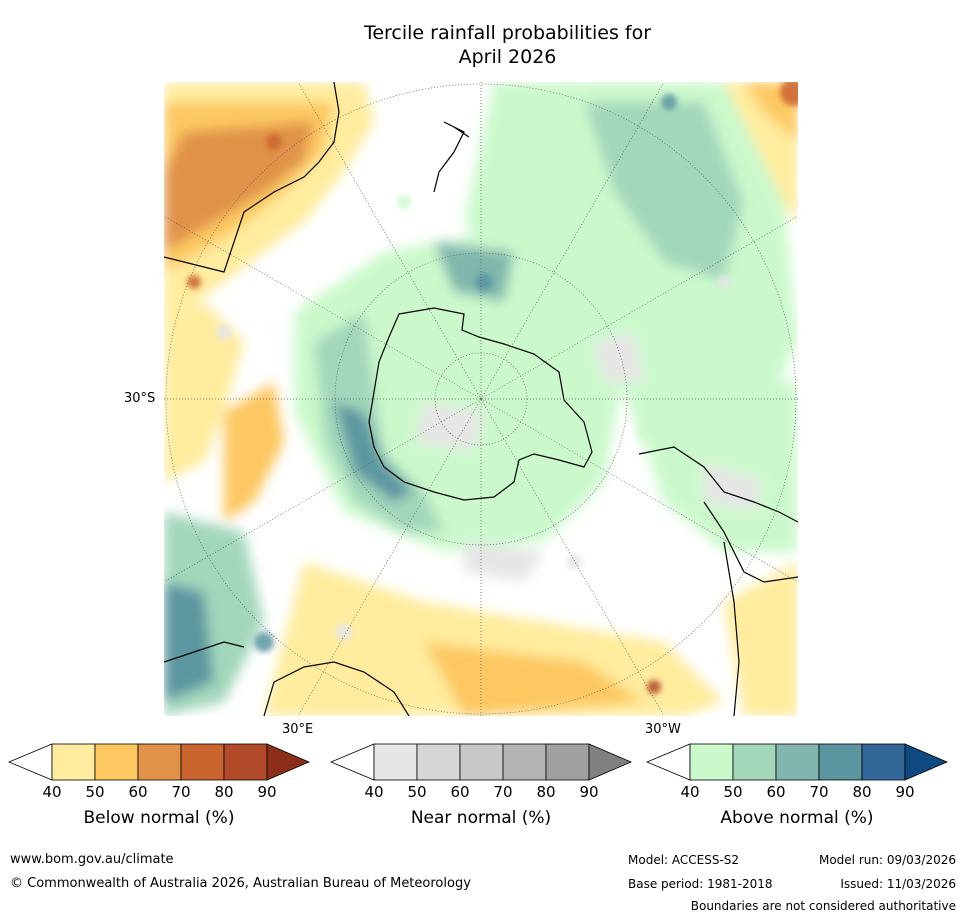  I want to click on longitude-label-30w: 30°W, so click(663, 729).